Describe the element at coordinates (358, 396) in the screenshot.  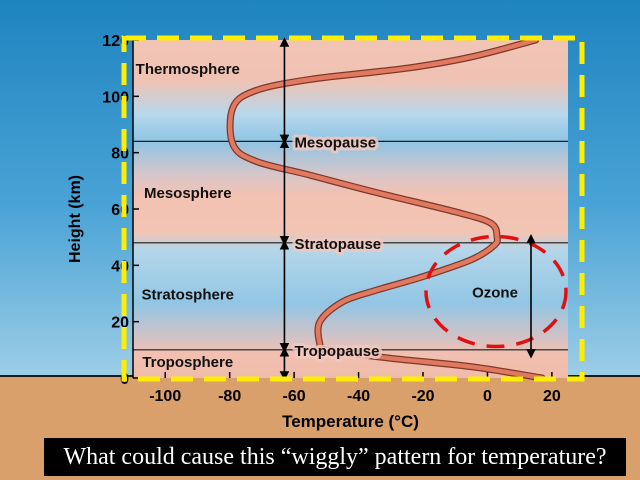
I see `x-tick-label: -40` at that location.